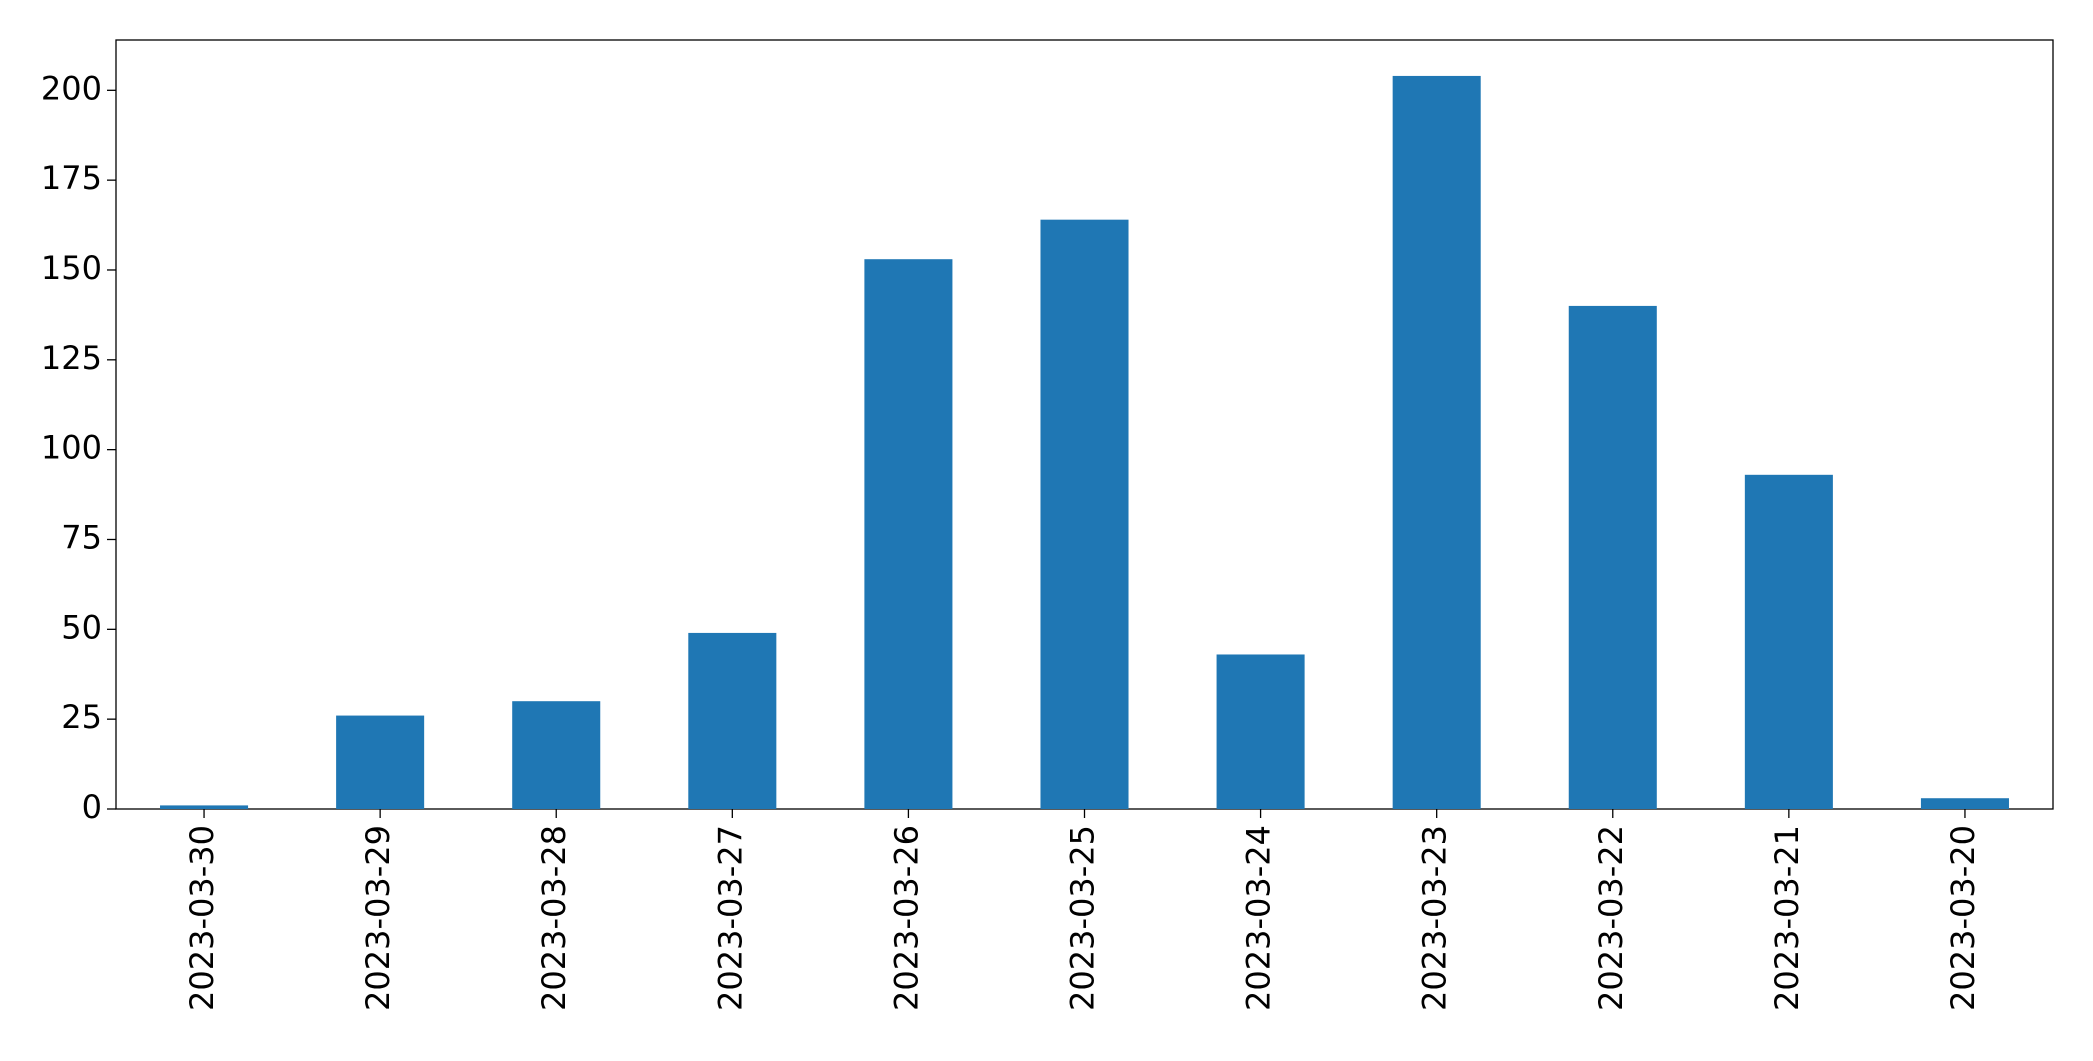 This screenshot has width=2093, height=1061. What do you see at coordinates (71, 358) in the screenshot?
I see `y-tick-label: 125` at bounding box center [71, 358].